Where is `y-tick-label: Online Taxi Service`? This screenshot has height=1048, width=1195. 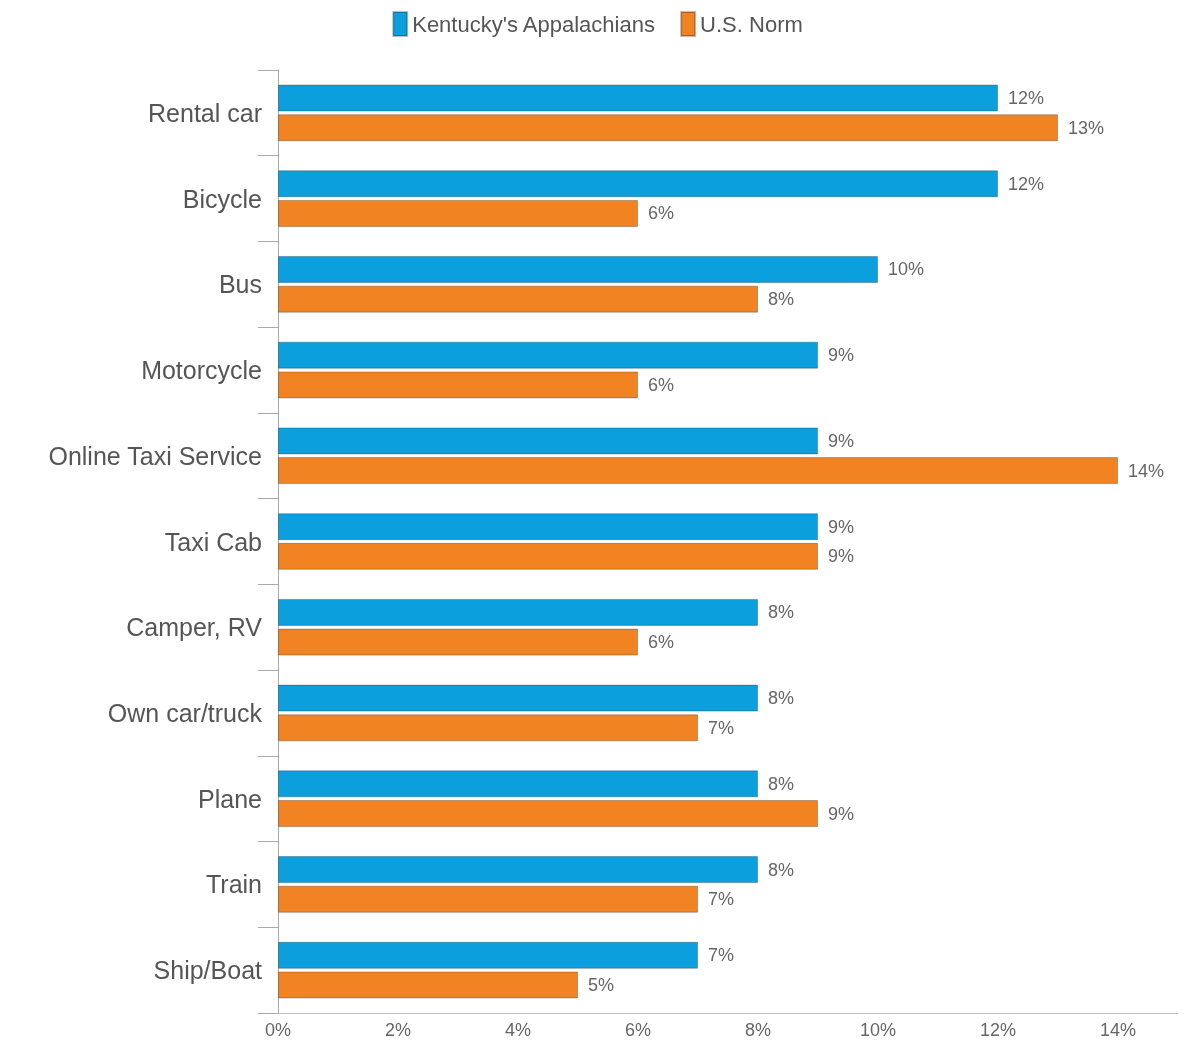 y-tick-label: Online Taxi Service is located at coordinates (155, 455).